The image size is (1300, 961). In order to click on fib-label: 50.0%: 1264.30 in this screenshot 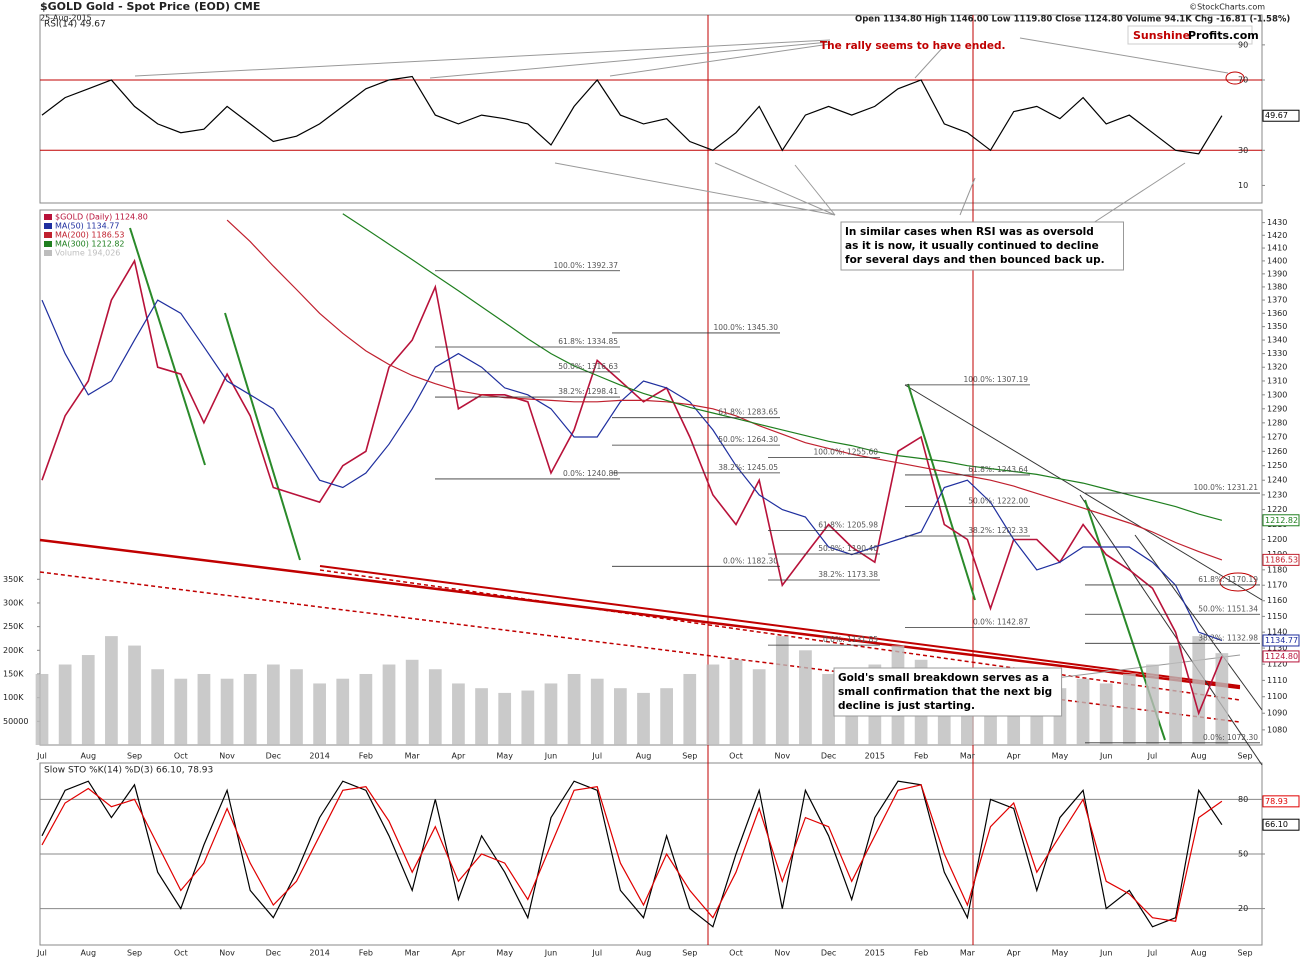, I will do `click(748, 439)`.